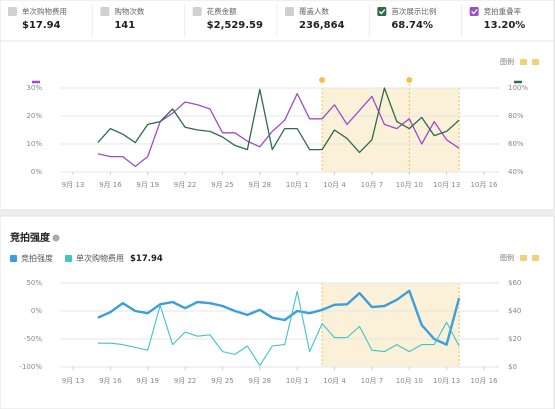  I want to click on y-tick-label: 30%, so click(34, 88).